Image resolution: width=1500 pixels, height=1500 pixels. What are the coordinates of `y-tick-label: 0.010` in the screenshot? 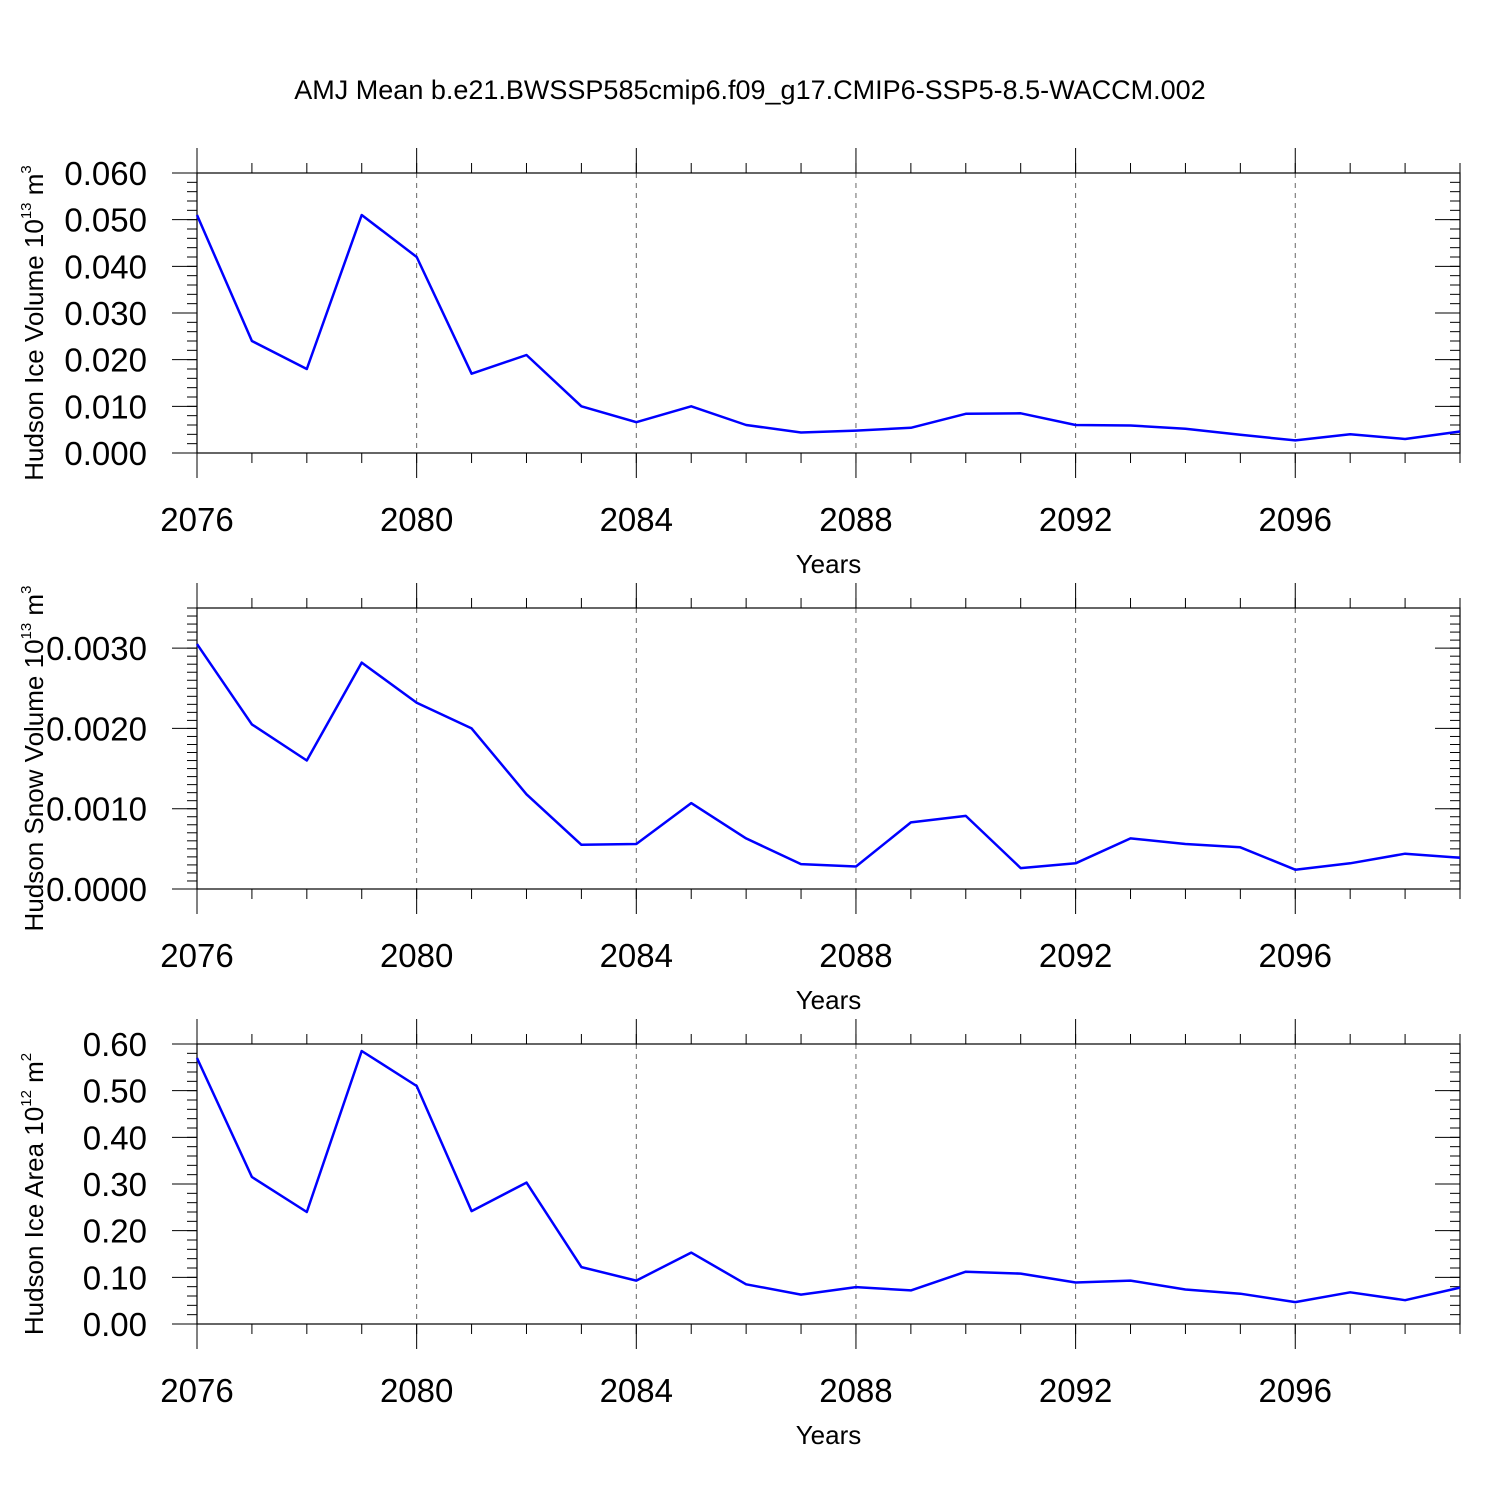 It's located at (105, 406).